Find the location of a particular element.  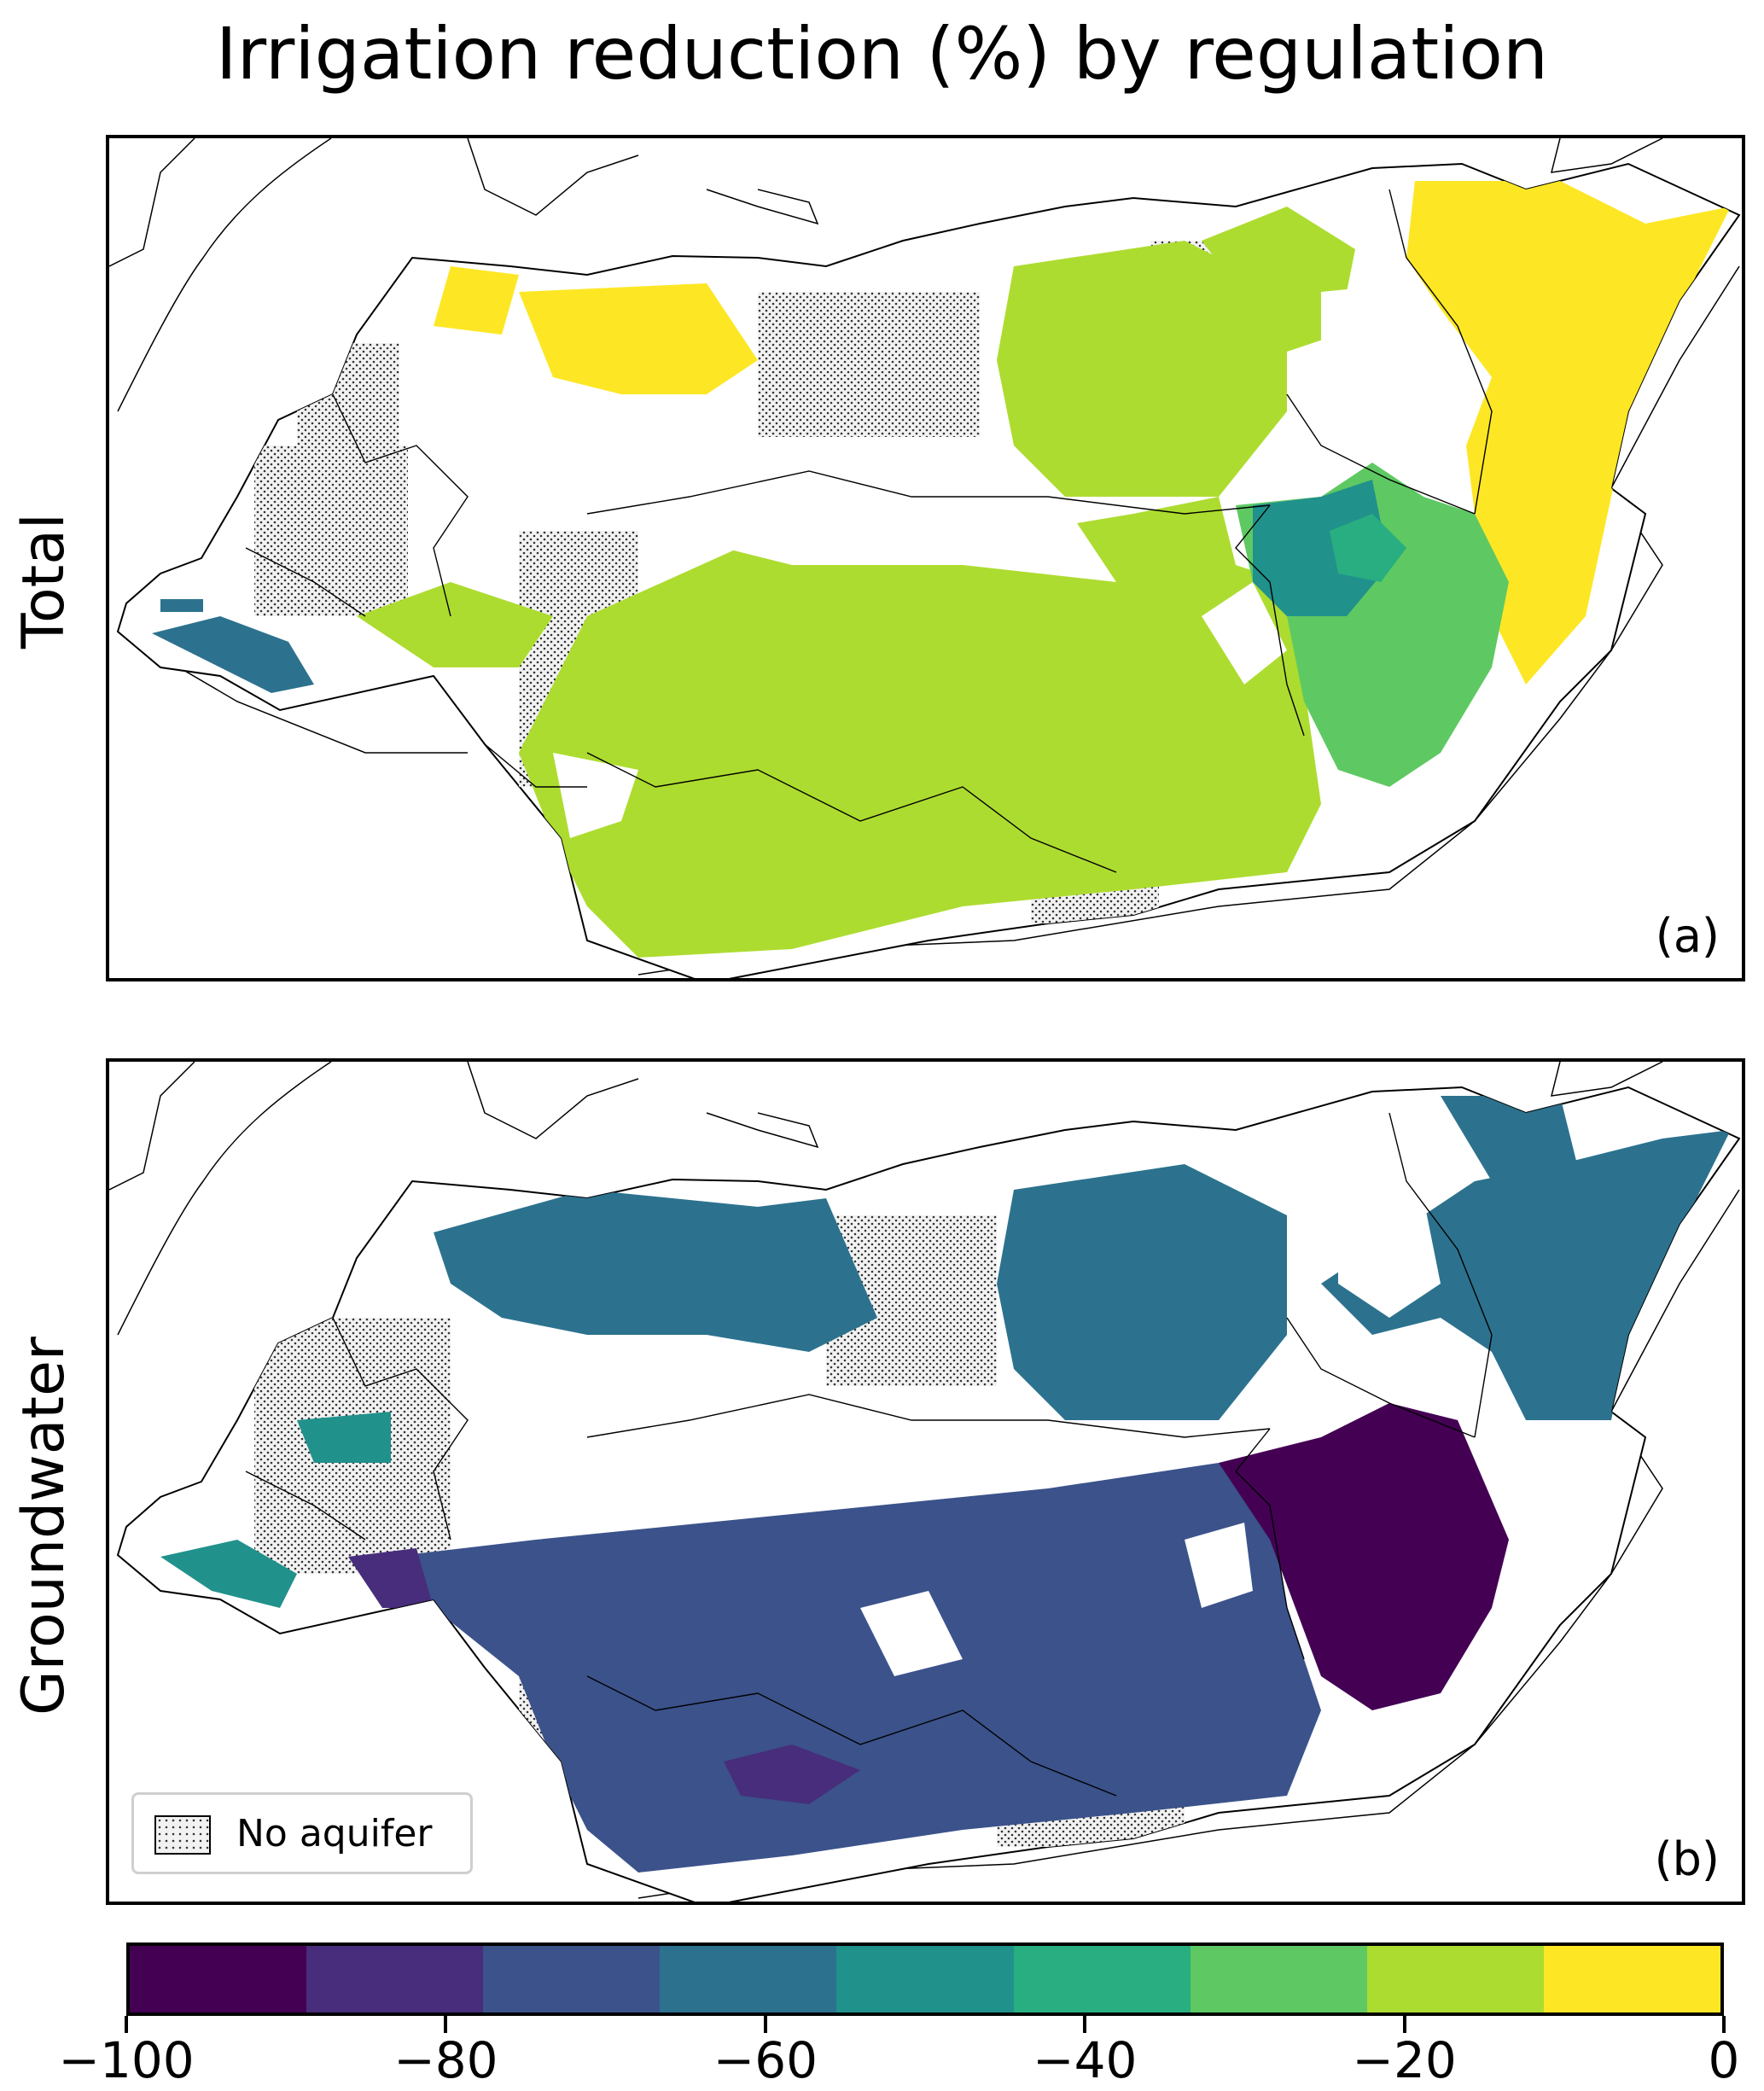

panel-tag-b: (b) is located at coordinates (1687, 1859).